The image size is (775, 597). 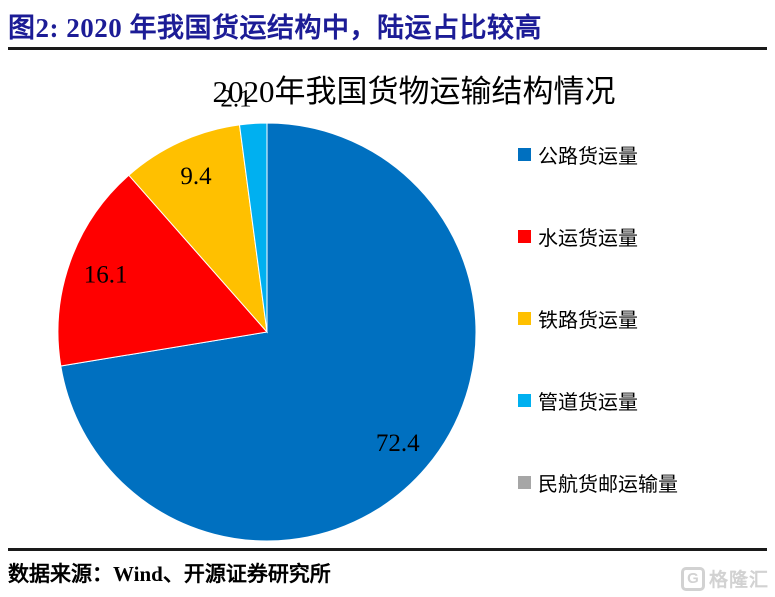 What do you see at coordinates (588, 320) in the screenshot?
I see `legend-label: 铁路货运量` at bounding box center [588, 320].